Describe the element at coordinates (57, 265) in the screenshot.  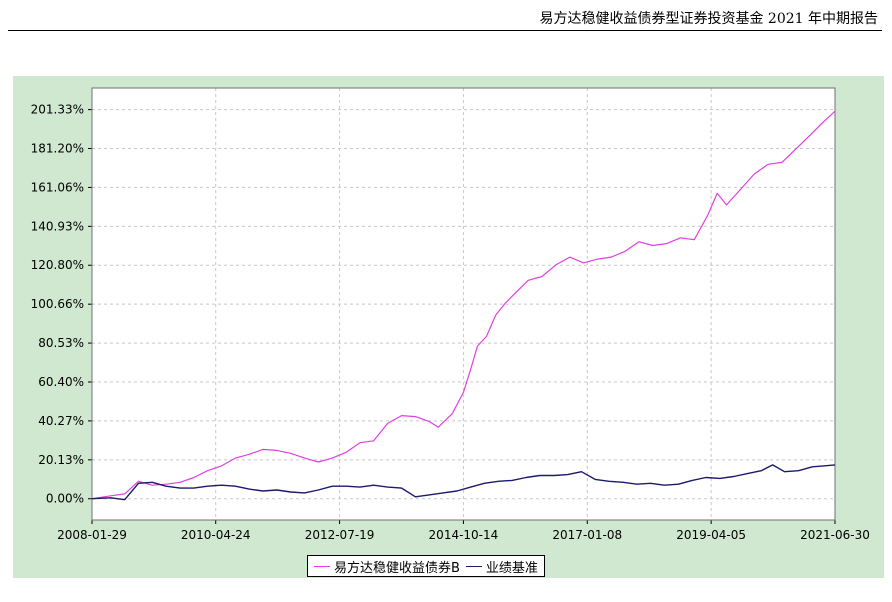
I see `y-tick-label: 120.80%` at that location.